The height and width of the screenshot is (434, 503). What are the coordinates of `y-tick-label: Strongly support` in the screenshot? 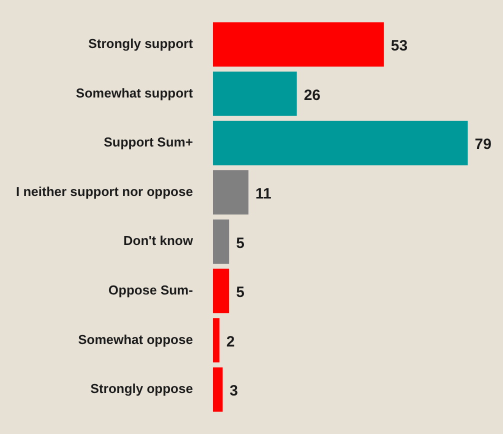 It's located at (141, 44).